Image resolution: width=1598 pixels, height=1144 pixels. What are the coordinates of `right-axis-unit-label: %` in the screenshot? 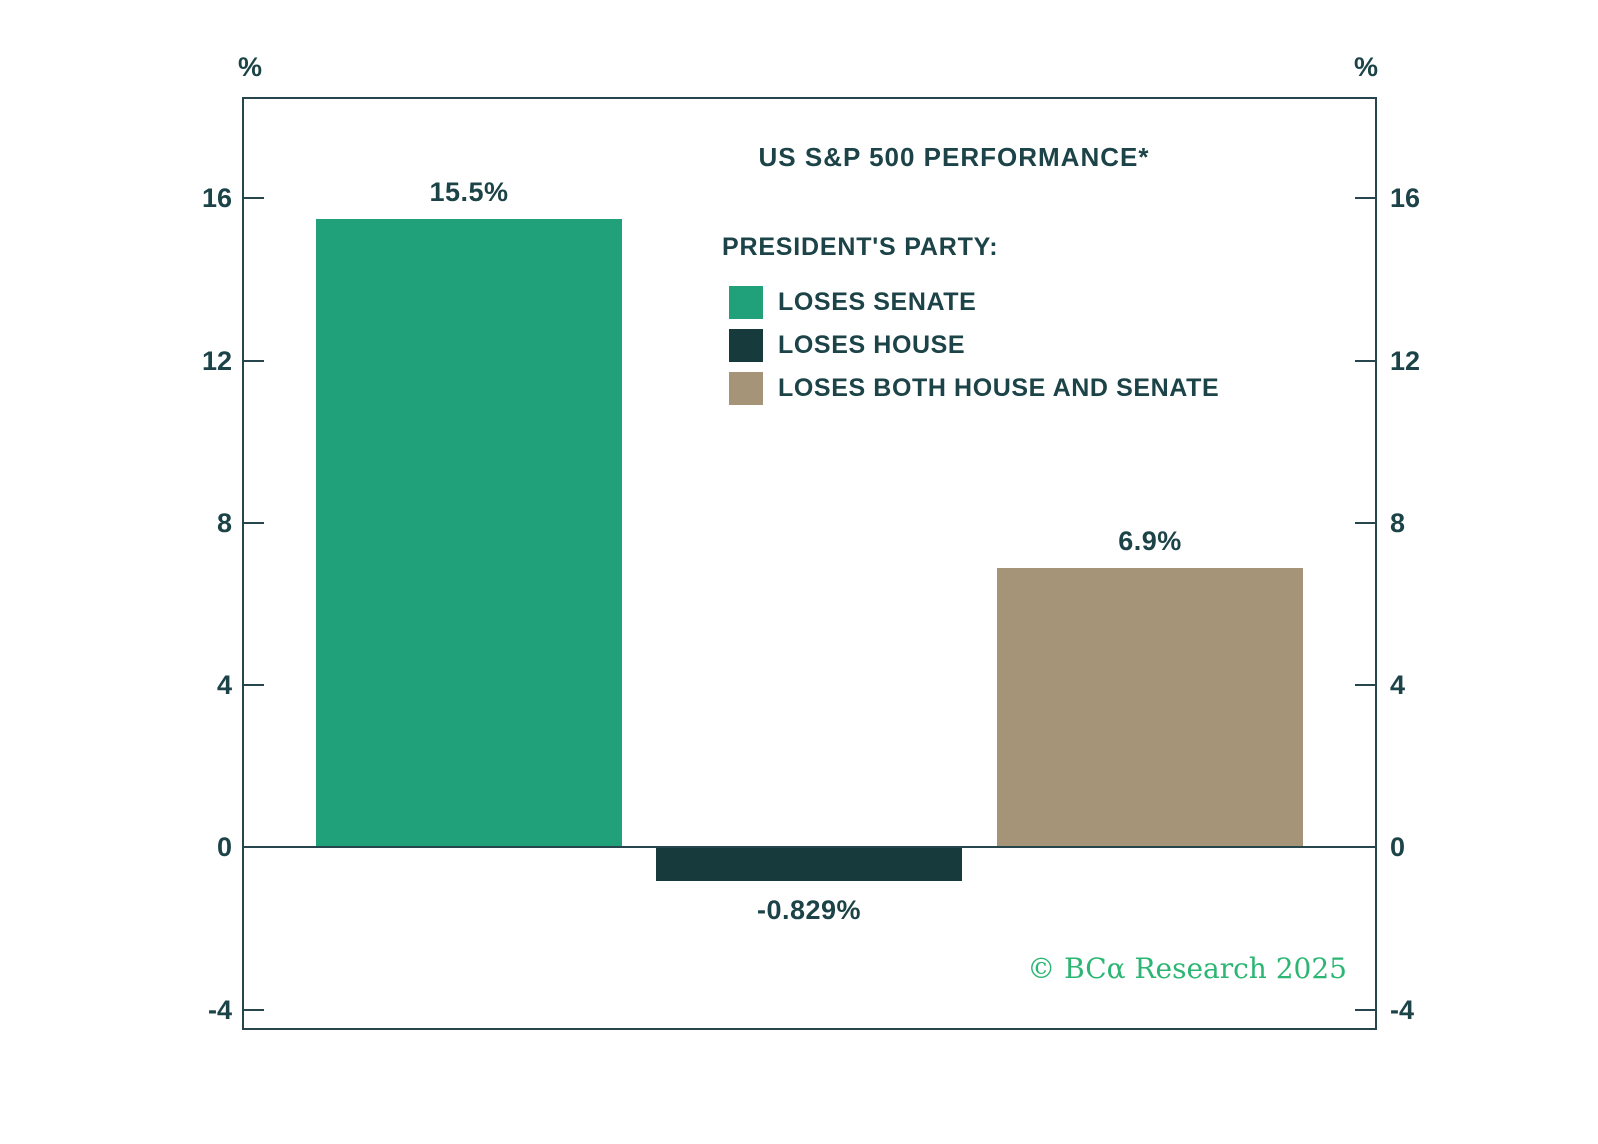 It's located at (1365, 67).